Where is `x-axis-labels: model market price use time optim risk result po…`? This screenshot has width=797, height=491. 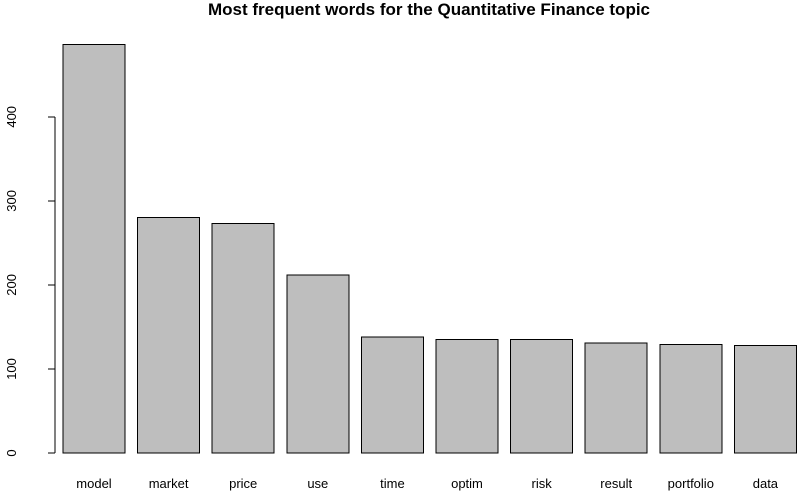 x-axis-labels: model market price use time optim risk result po… is located at coordinates (427, 483).